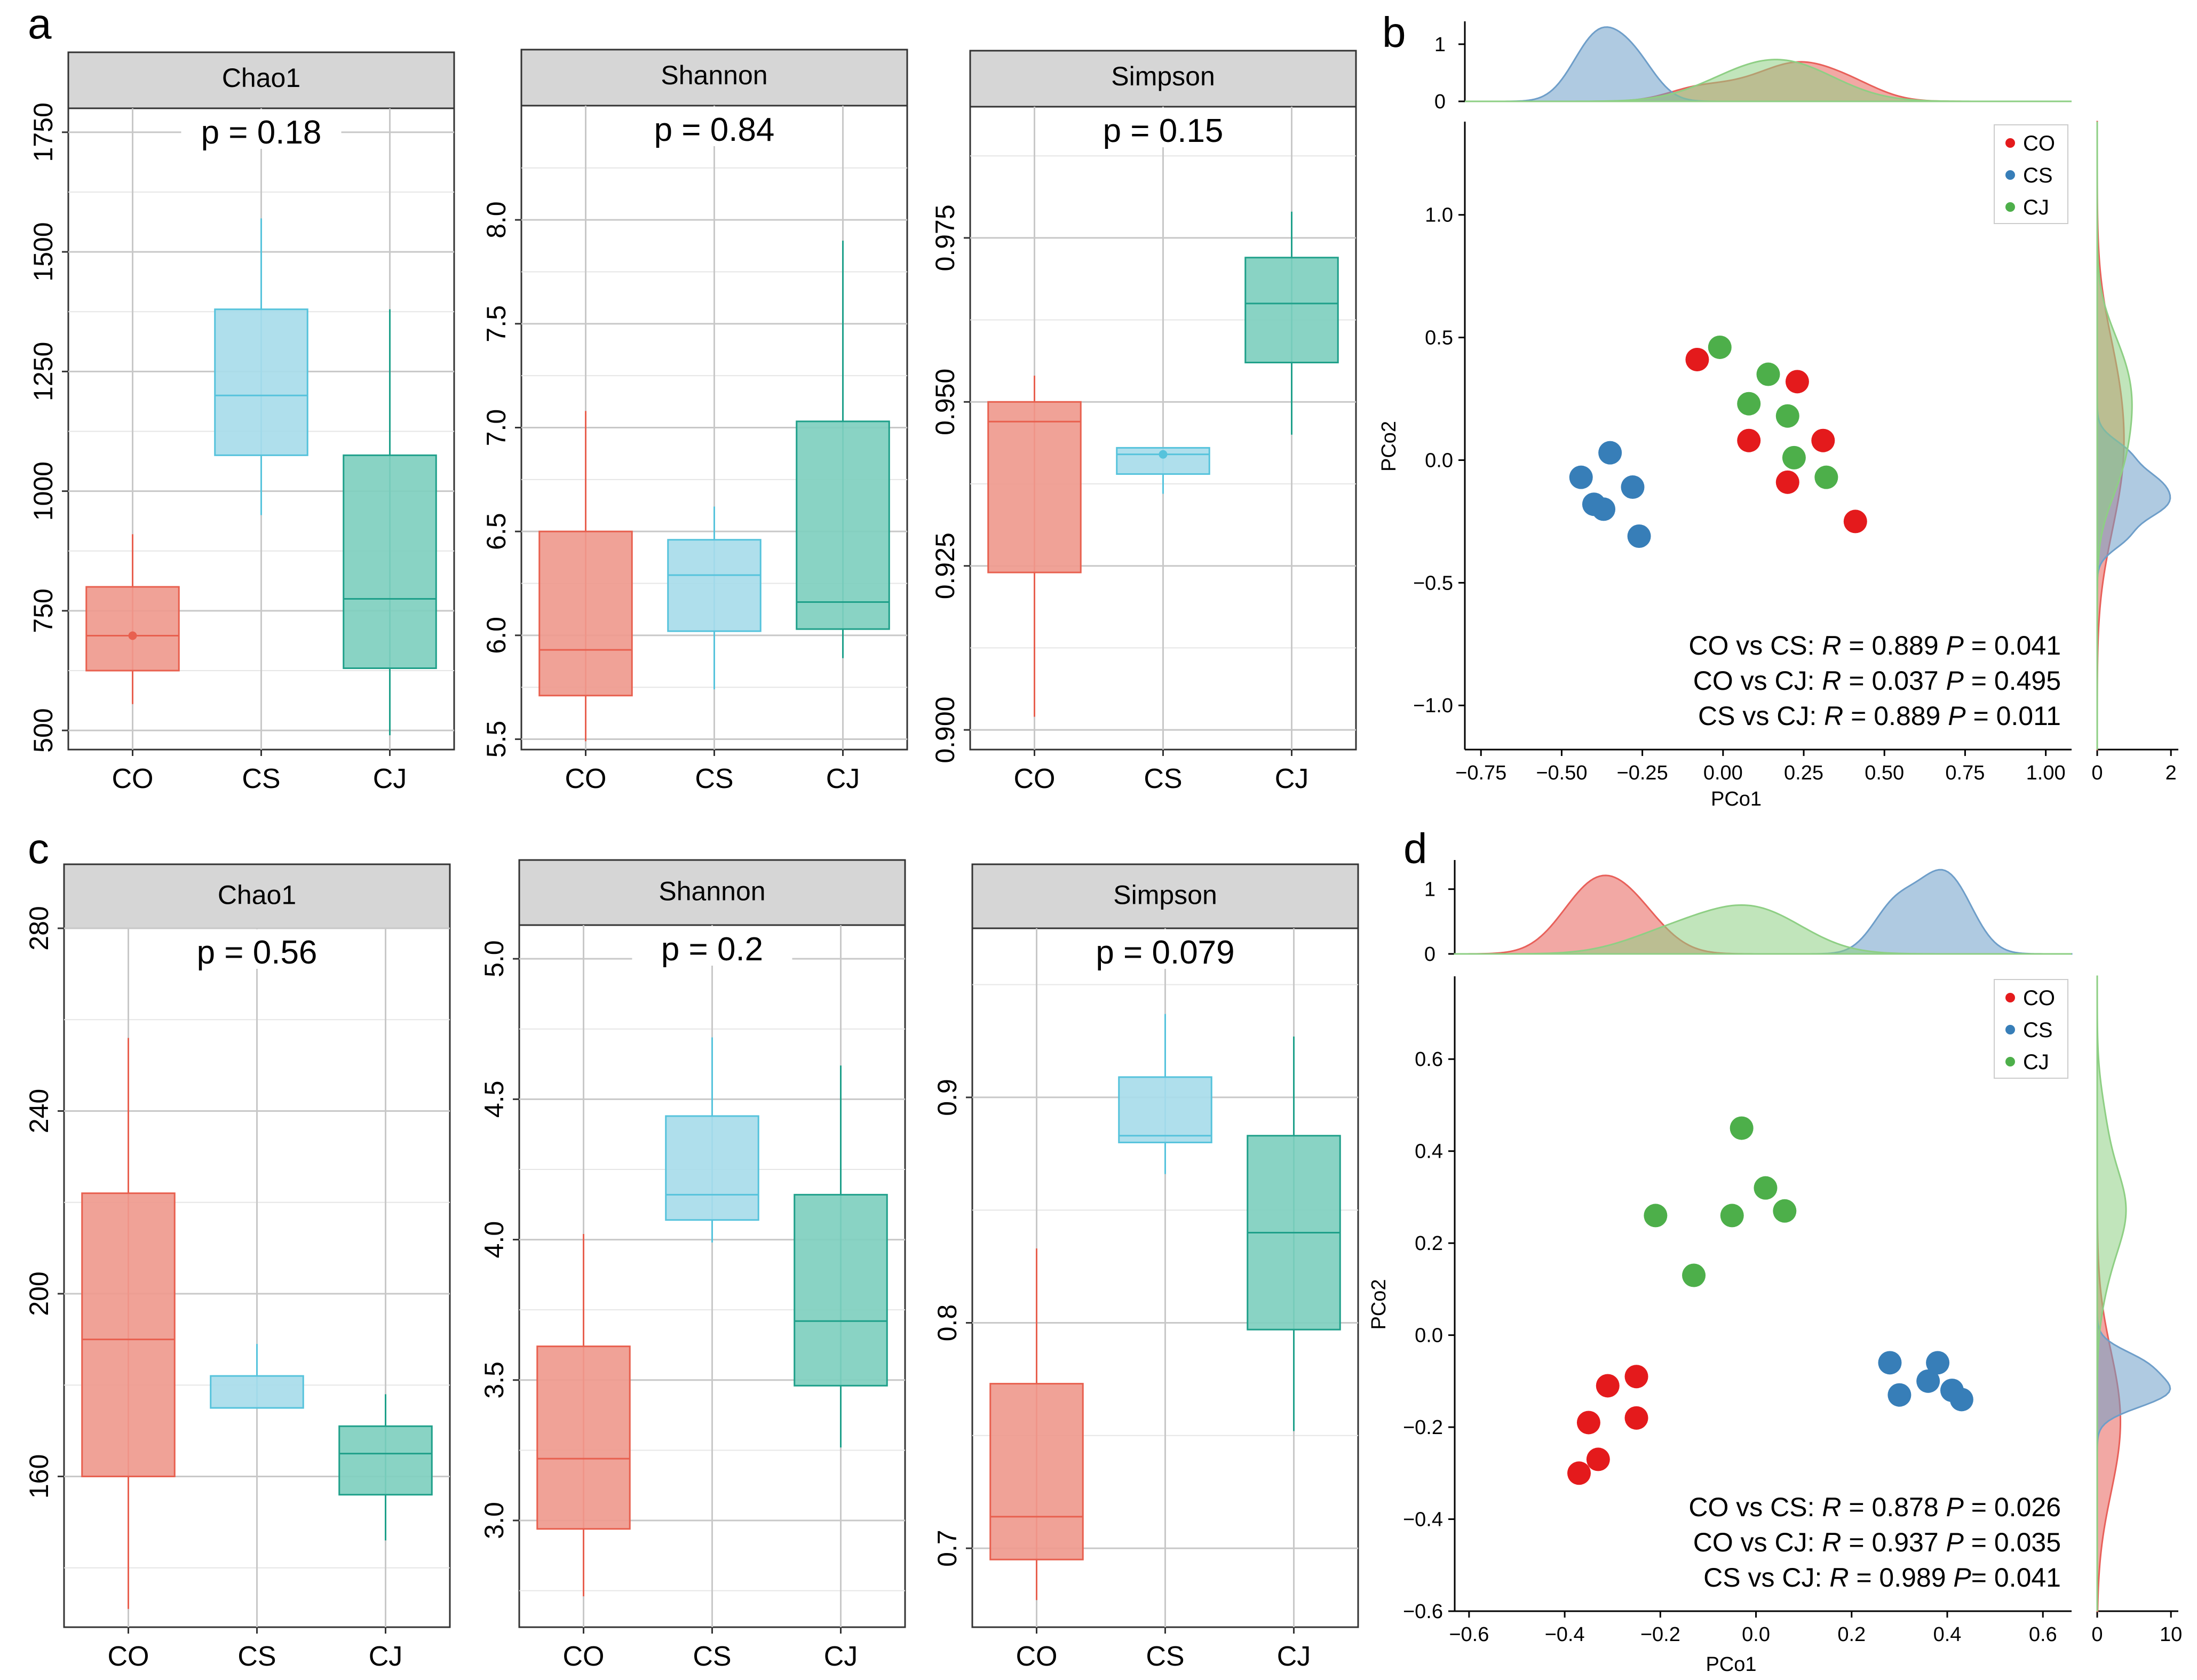 Image resolution: width=2197 pixels, height=1680 pixels. What do you see at coordinates (1036, 1471) in the screenshot?
I see `c-simpson-box-CO` at bounding box center [1036, 1471].